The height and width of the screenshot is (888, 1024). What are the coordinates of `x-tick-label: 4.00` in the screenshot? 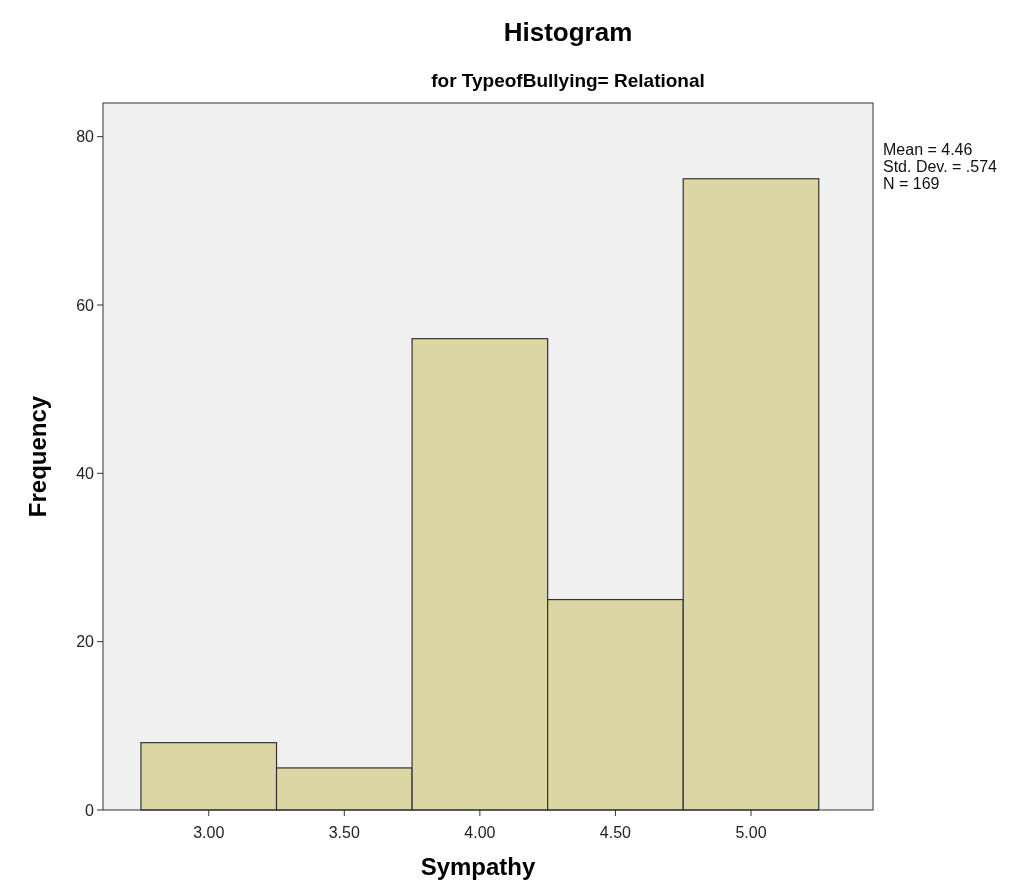 It's located at (480, 832).